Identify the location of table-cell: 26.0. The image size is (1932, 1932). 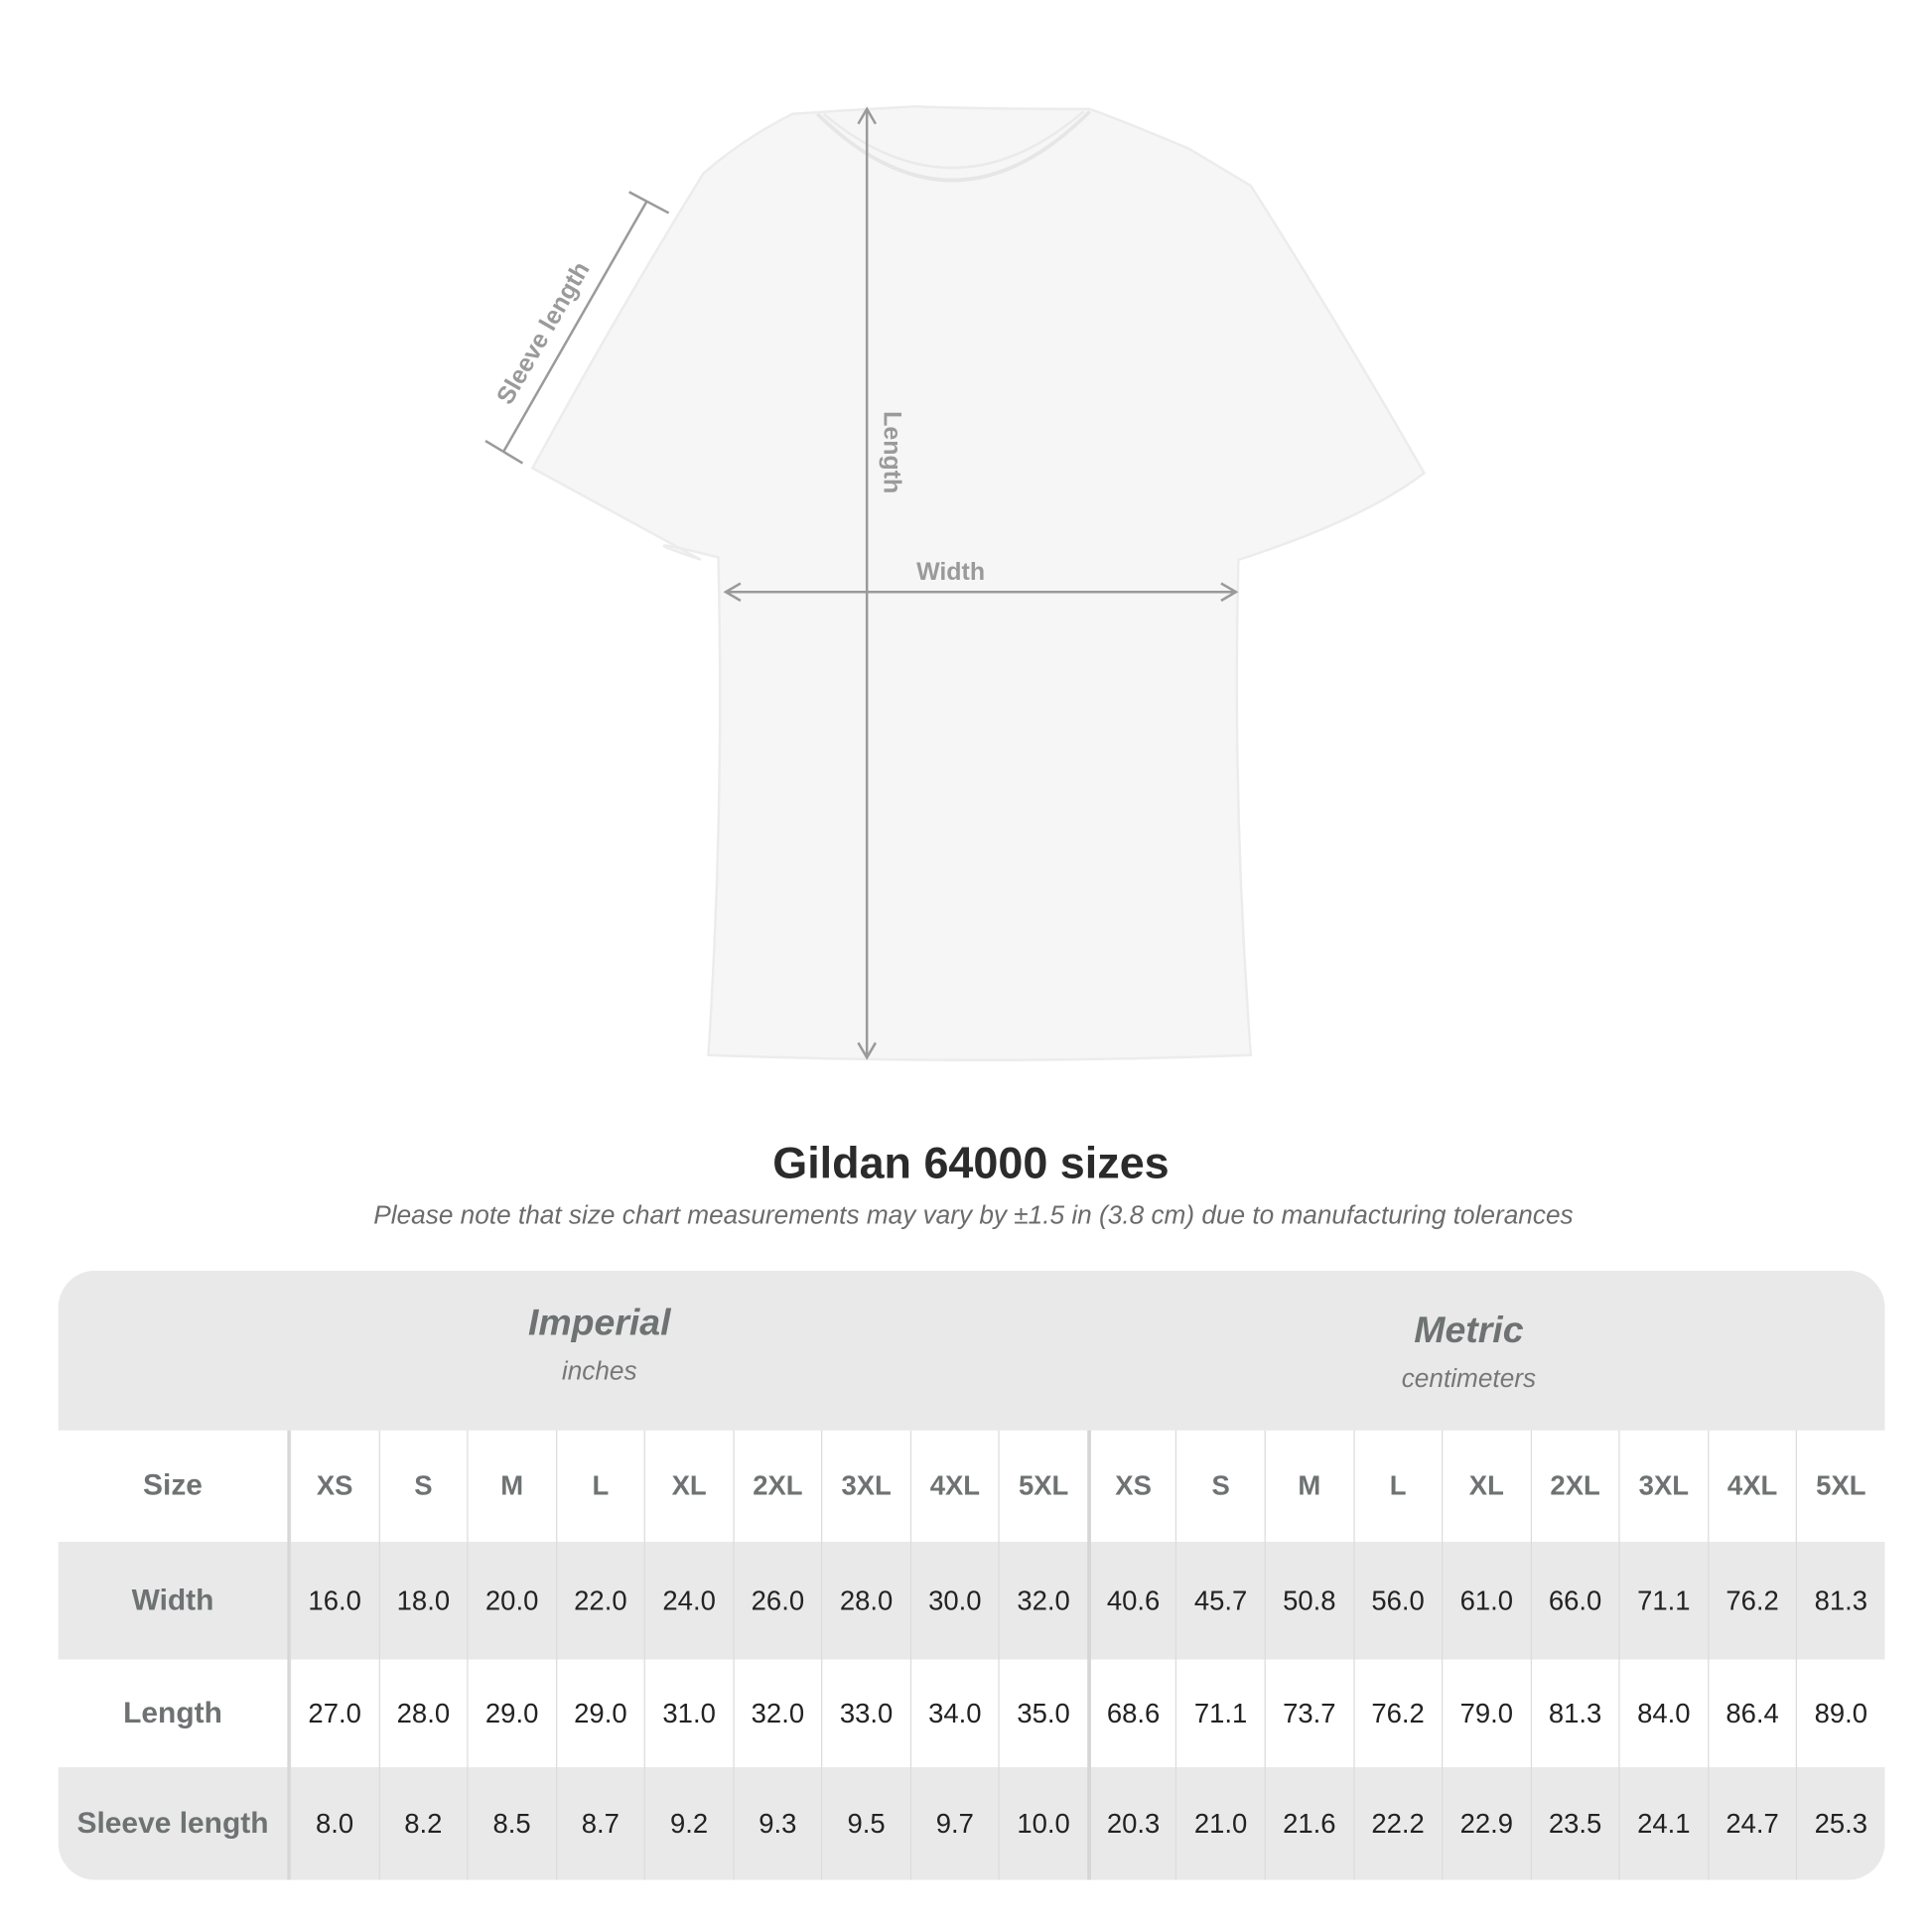
(777, 1601).